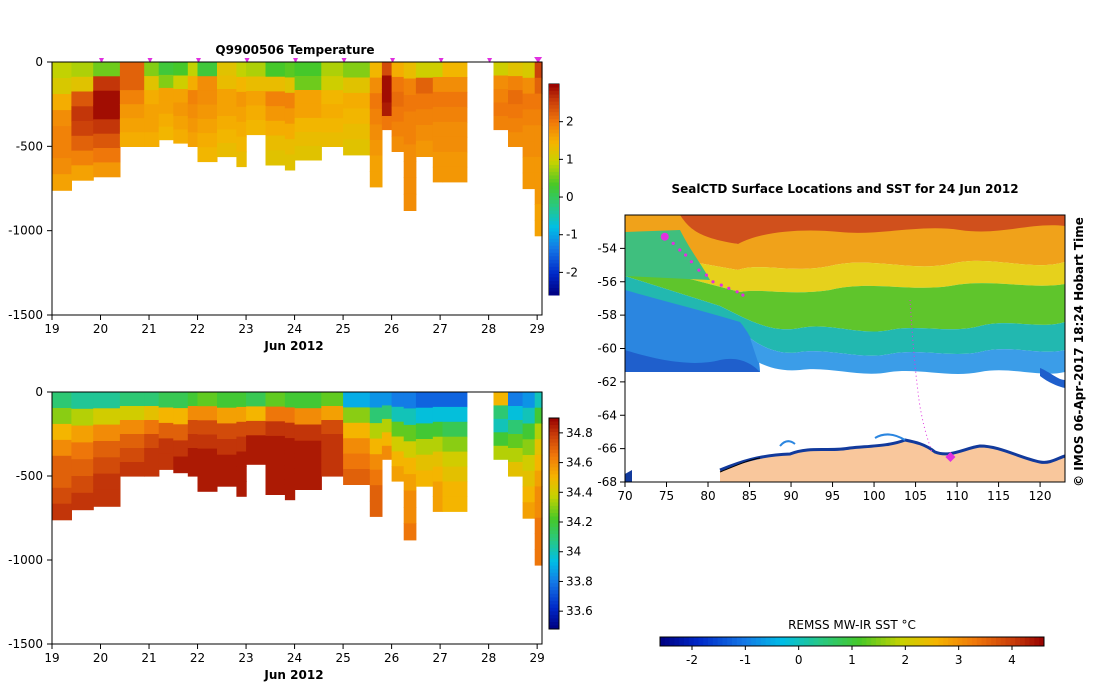 The height and width of the screenshot is (700, 1099). I want to click on x-tick-label: 25, so click(342, 658).